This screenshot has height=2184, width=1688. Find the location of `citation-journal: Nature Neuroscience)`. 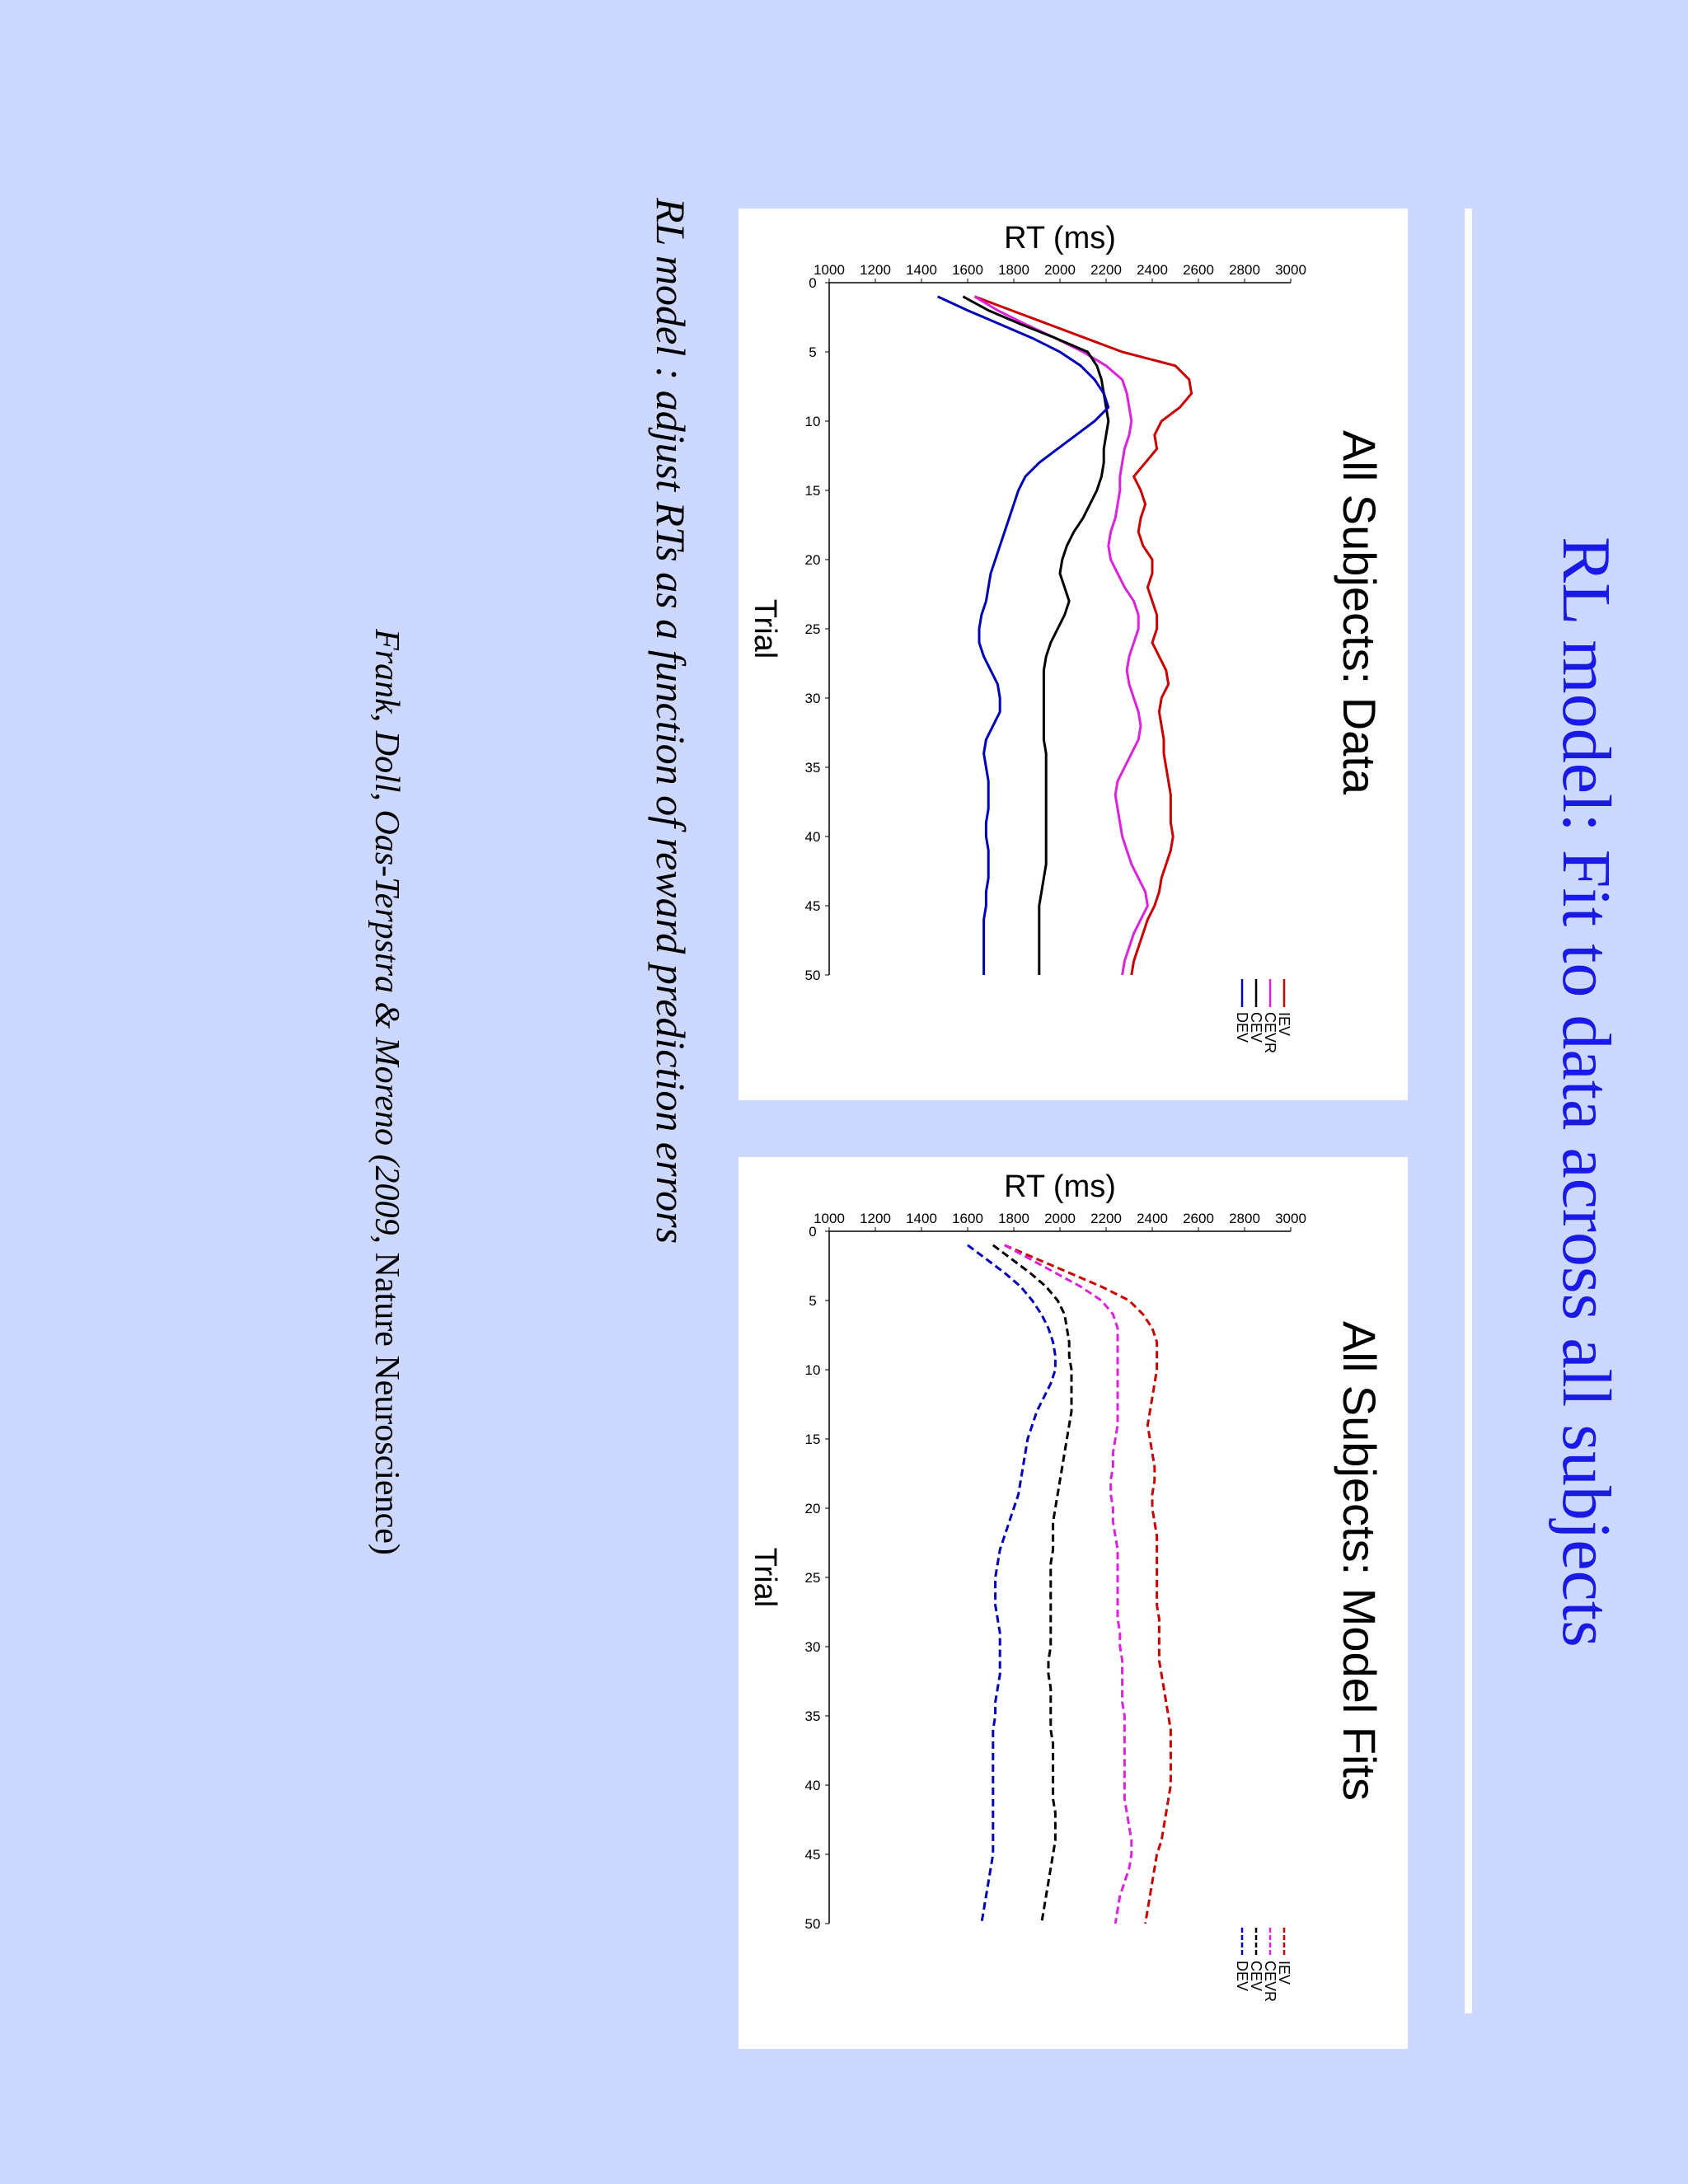

citation-journal: Nature Neuroscience) is located at coordinates (387, 1403).